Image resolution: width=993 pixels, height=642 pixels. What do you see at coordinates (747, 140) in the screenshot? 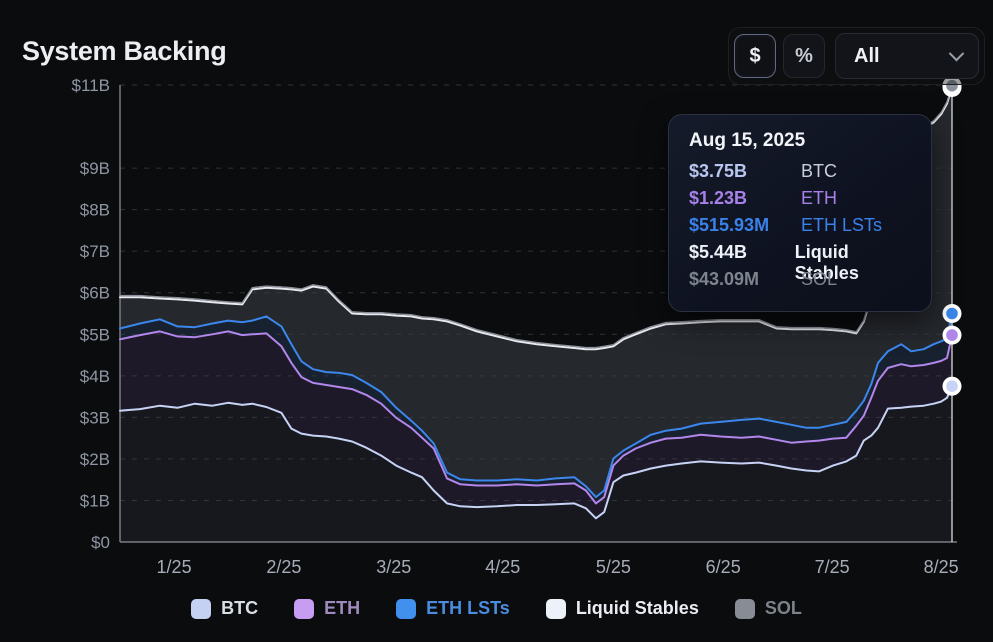
I see `tooltip-date: Aug 15, 2025` at bounding box center [747, 140].